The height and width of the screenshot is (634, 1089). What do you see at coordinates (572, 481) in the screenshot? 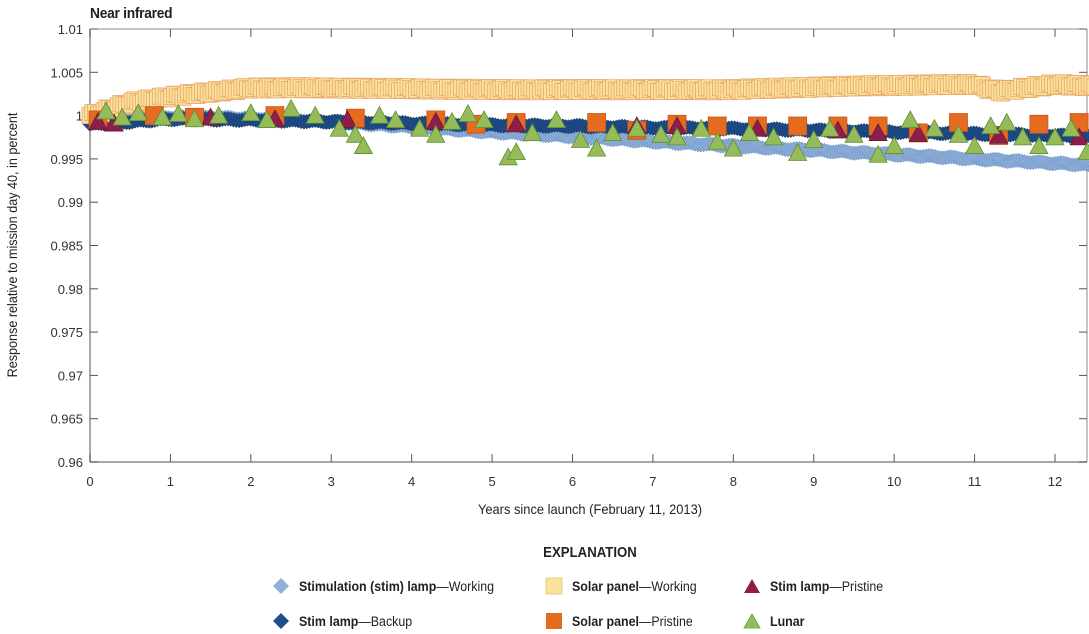
I see `x-tick-label: 6` at bounding box center [572, 481].